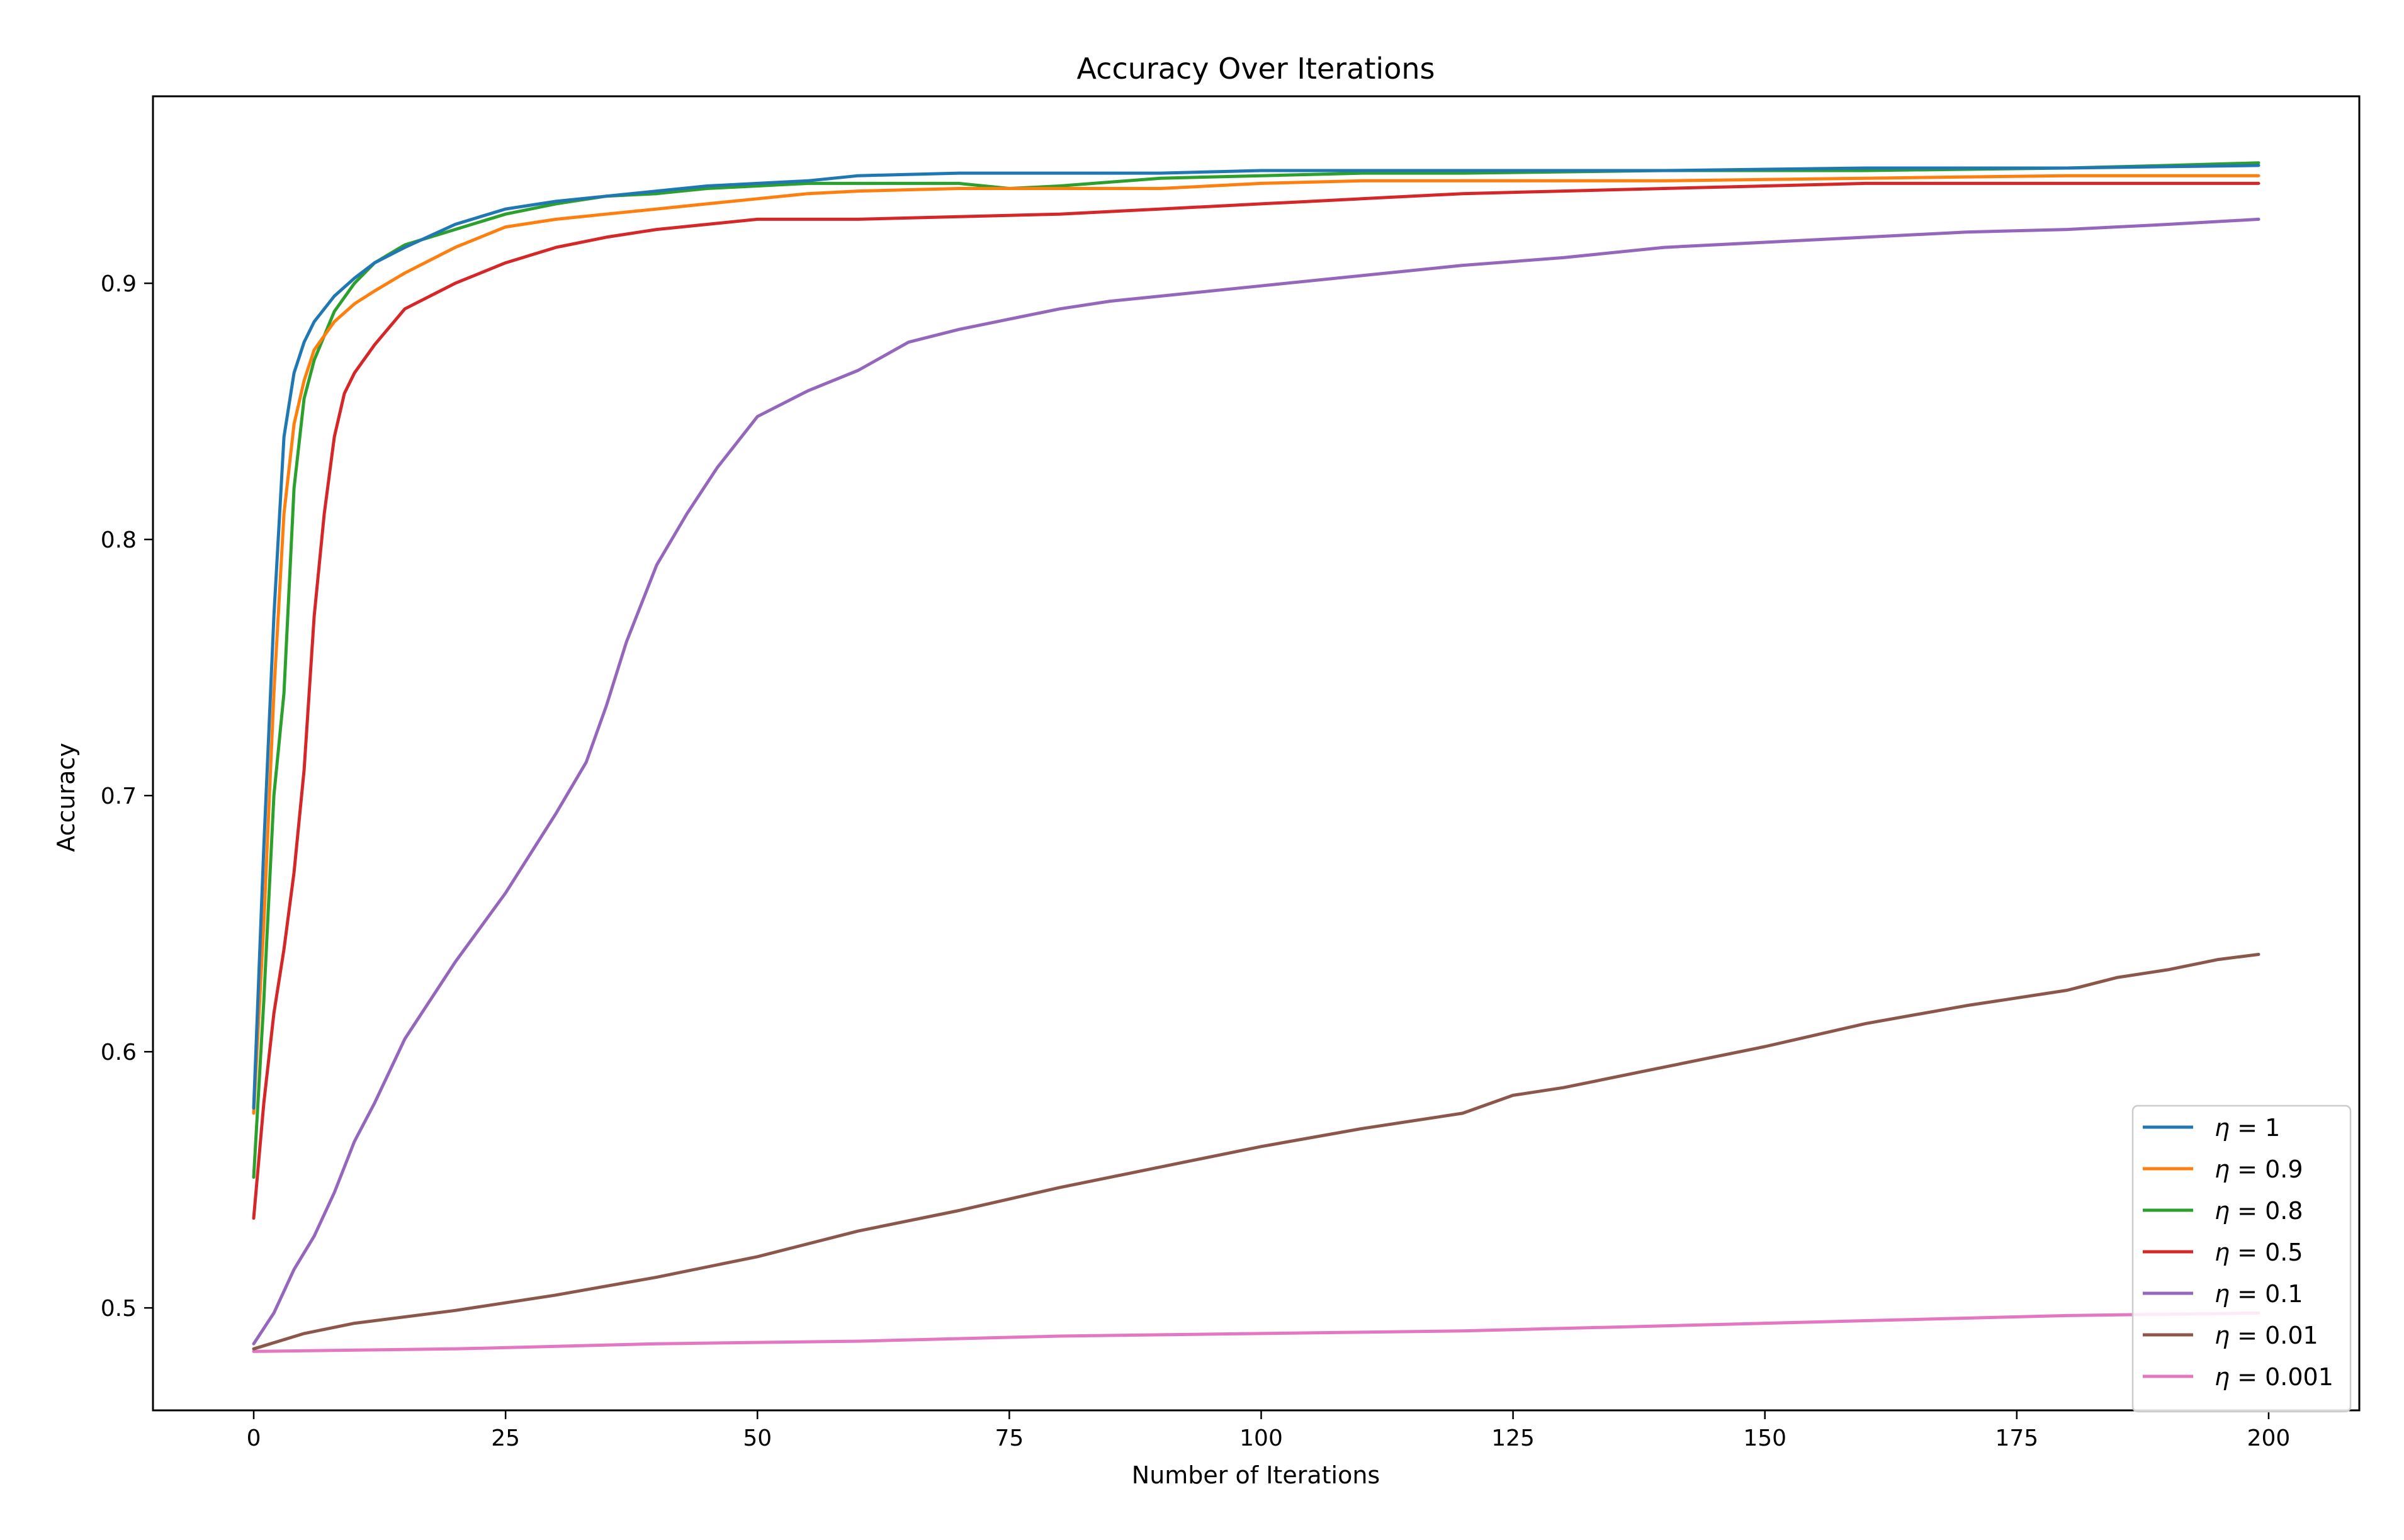 This screenshot has width=2404, height=1540. I want to click on legend-label: η = 1, so click(2247, 1128).